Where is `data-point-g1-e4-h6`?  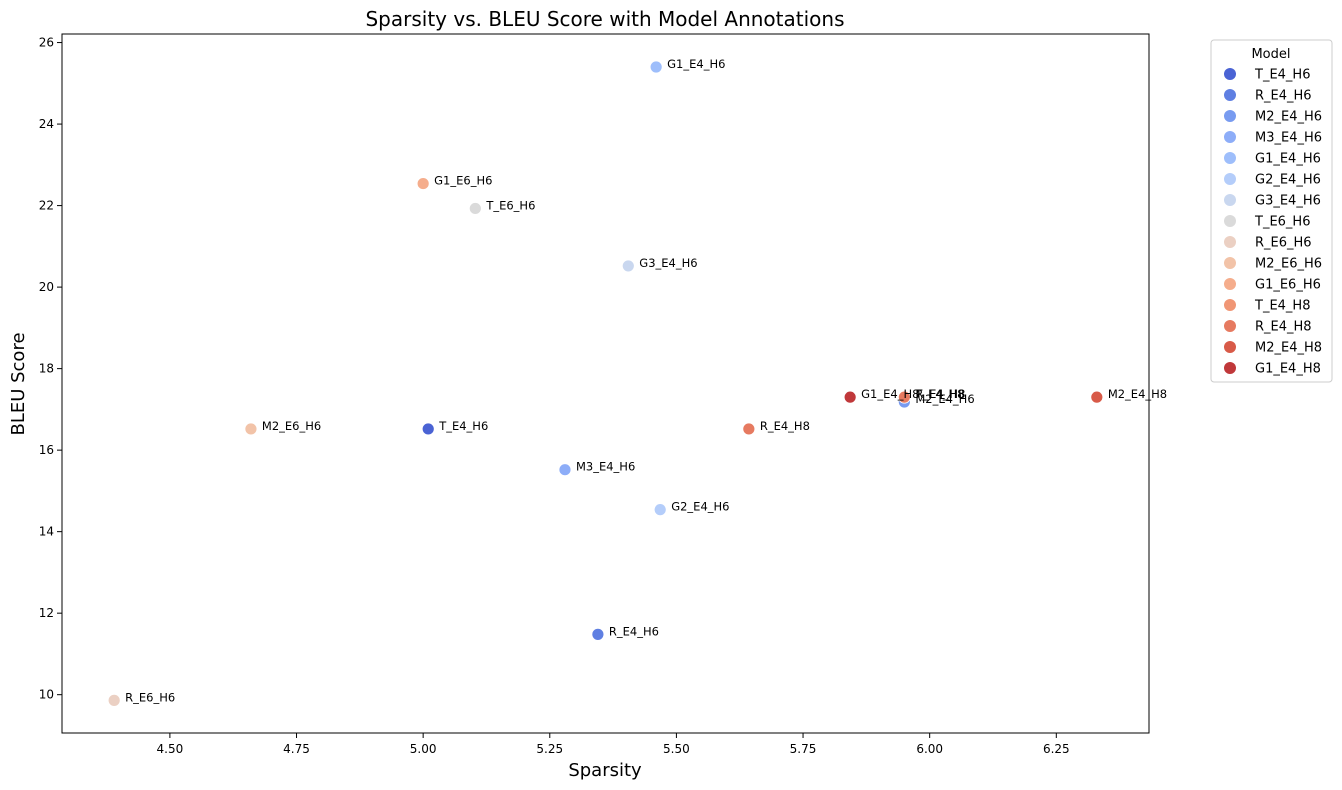 data-point-g1-e4-h6 is located at coordinates (656, 67).